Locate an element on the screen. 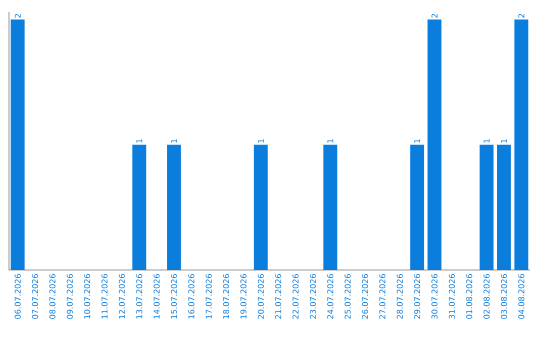  x-tick-label: 29.07.2026 is located at coordinates (417, 296).